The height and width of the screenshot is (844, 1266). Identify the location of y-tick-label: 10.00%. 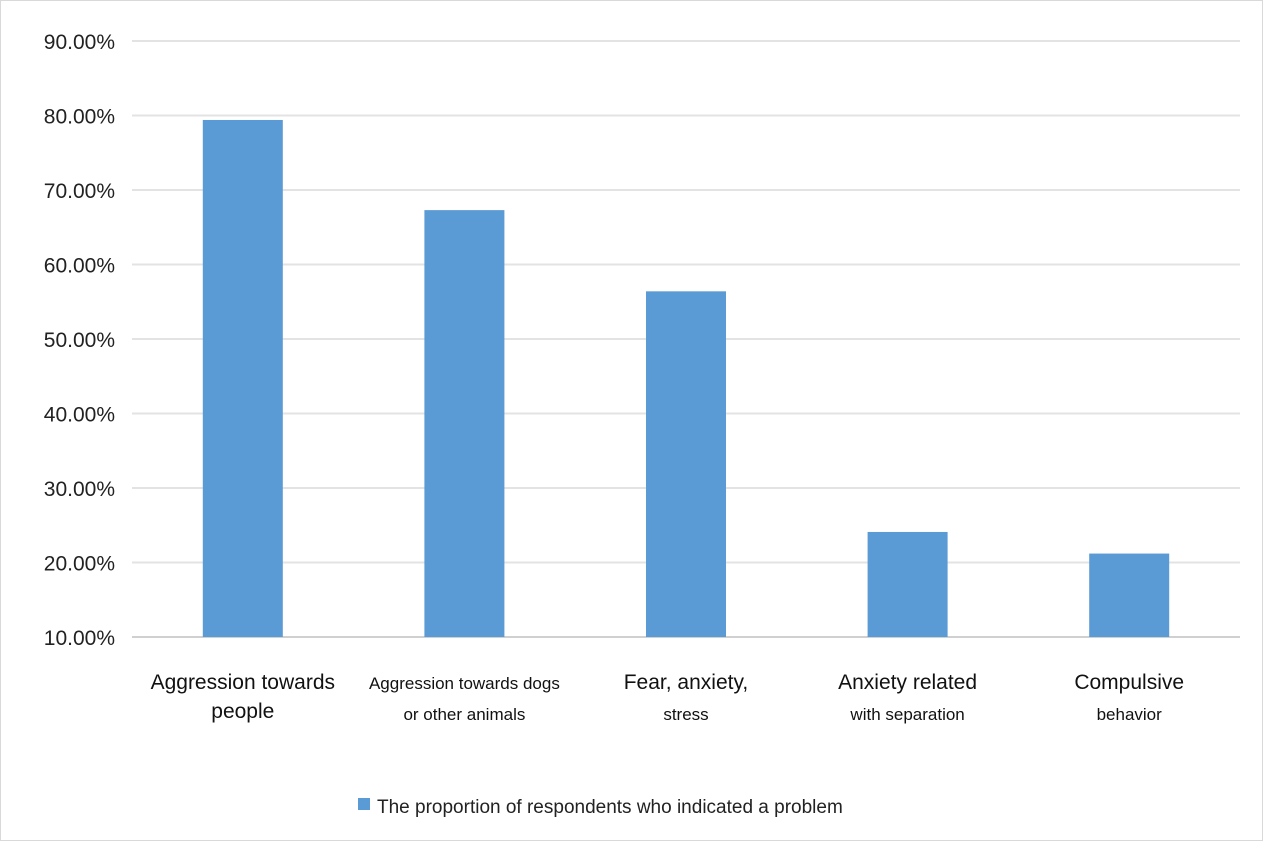
(79, 638).